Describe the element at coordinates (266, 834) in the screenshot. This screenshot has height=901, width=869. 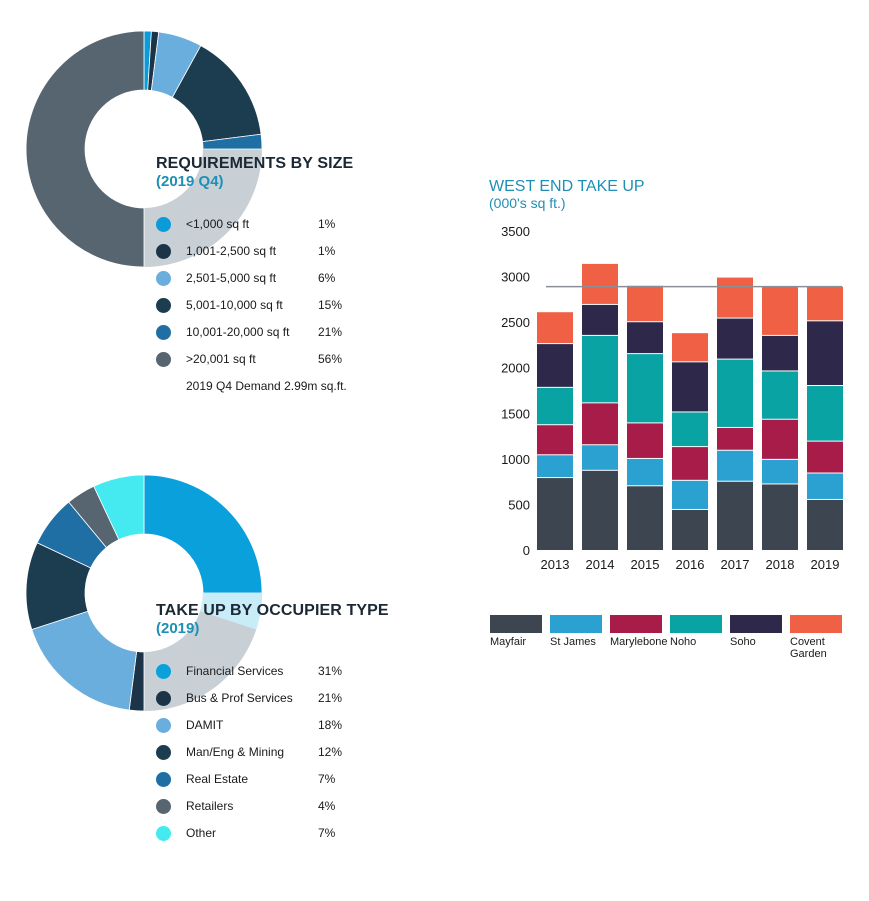
I see `occupier-legend-item: Other 7%` at that location.